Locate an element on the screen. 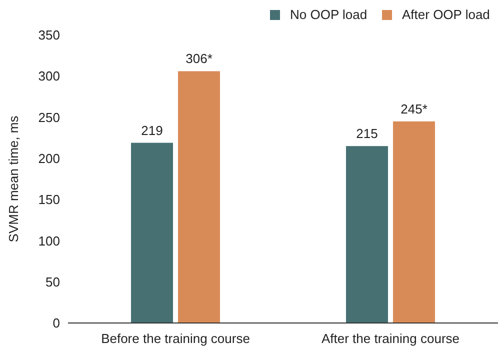 Image resolution: width=502 pixels, height=353 pixels. y-tick-label: 350 is located at coordinates (49, 35).